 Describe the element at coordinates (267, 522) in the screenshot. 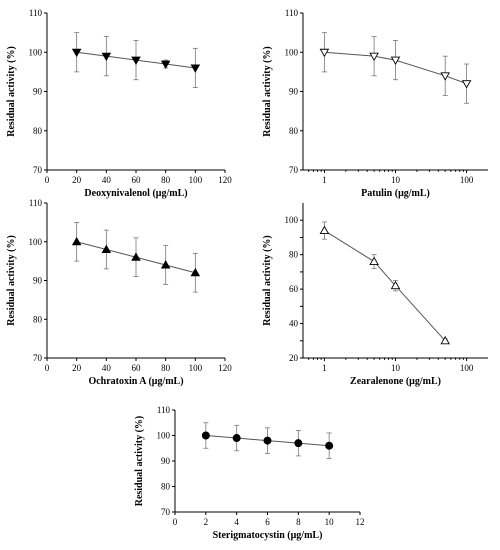

I see `x-tick-label: 6` at that location.